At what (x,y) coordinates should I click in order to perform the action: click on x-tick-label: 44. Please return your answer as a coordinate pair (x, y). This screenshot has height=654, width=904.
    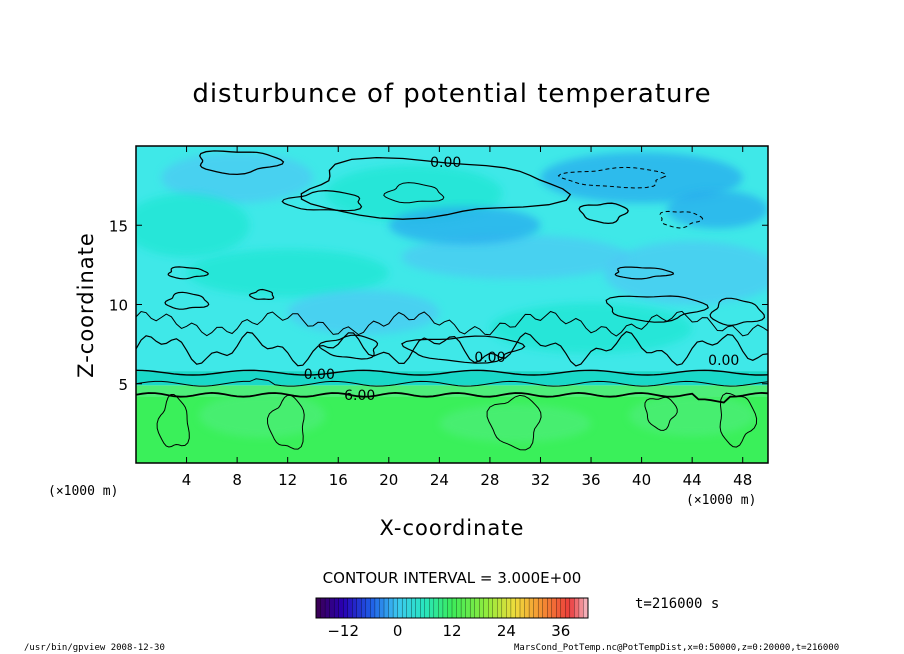
    Looking at the image, I should click on (692, 480).